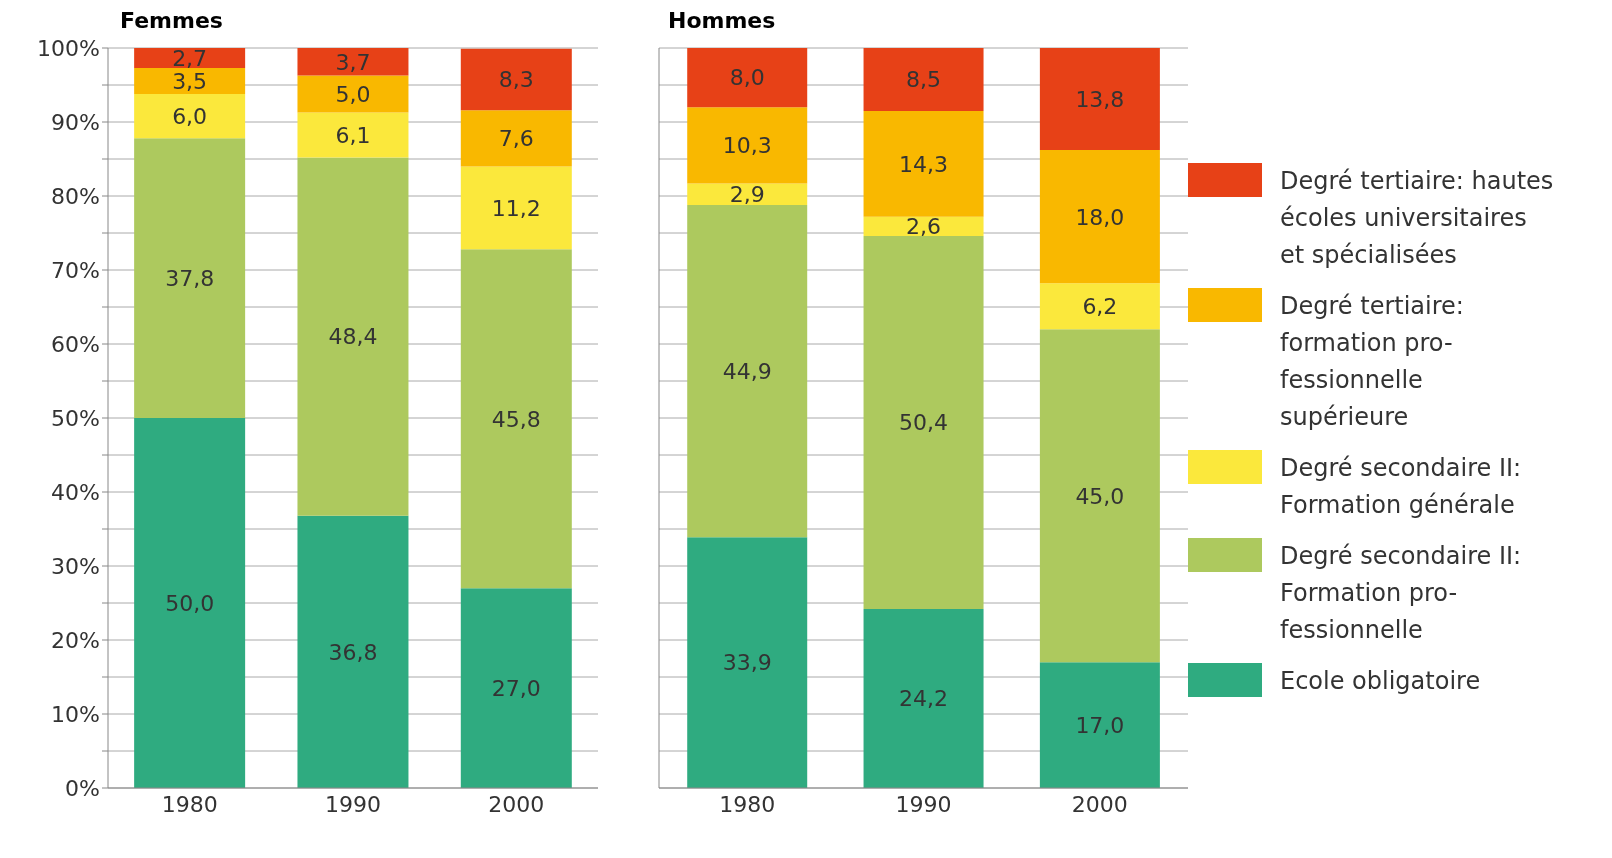 The height and width of the screenshot is (858, 1612). I want to click on data-label: 7,6, so click(516, 139).